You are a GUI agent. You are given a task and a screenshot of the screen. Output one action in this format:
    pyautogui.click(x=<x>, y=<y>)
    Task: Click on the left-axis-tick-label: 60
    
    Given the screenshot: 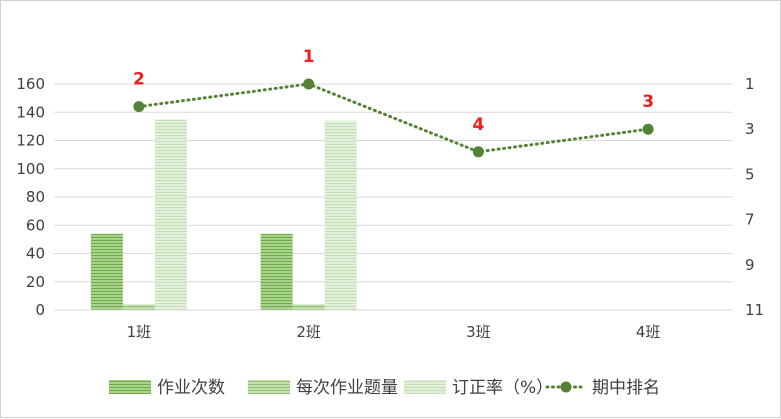 What is the action you would take?
    pyautogui.click(x=35, y=225)
    